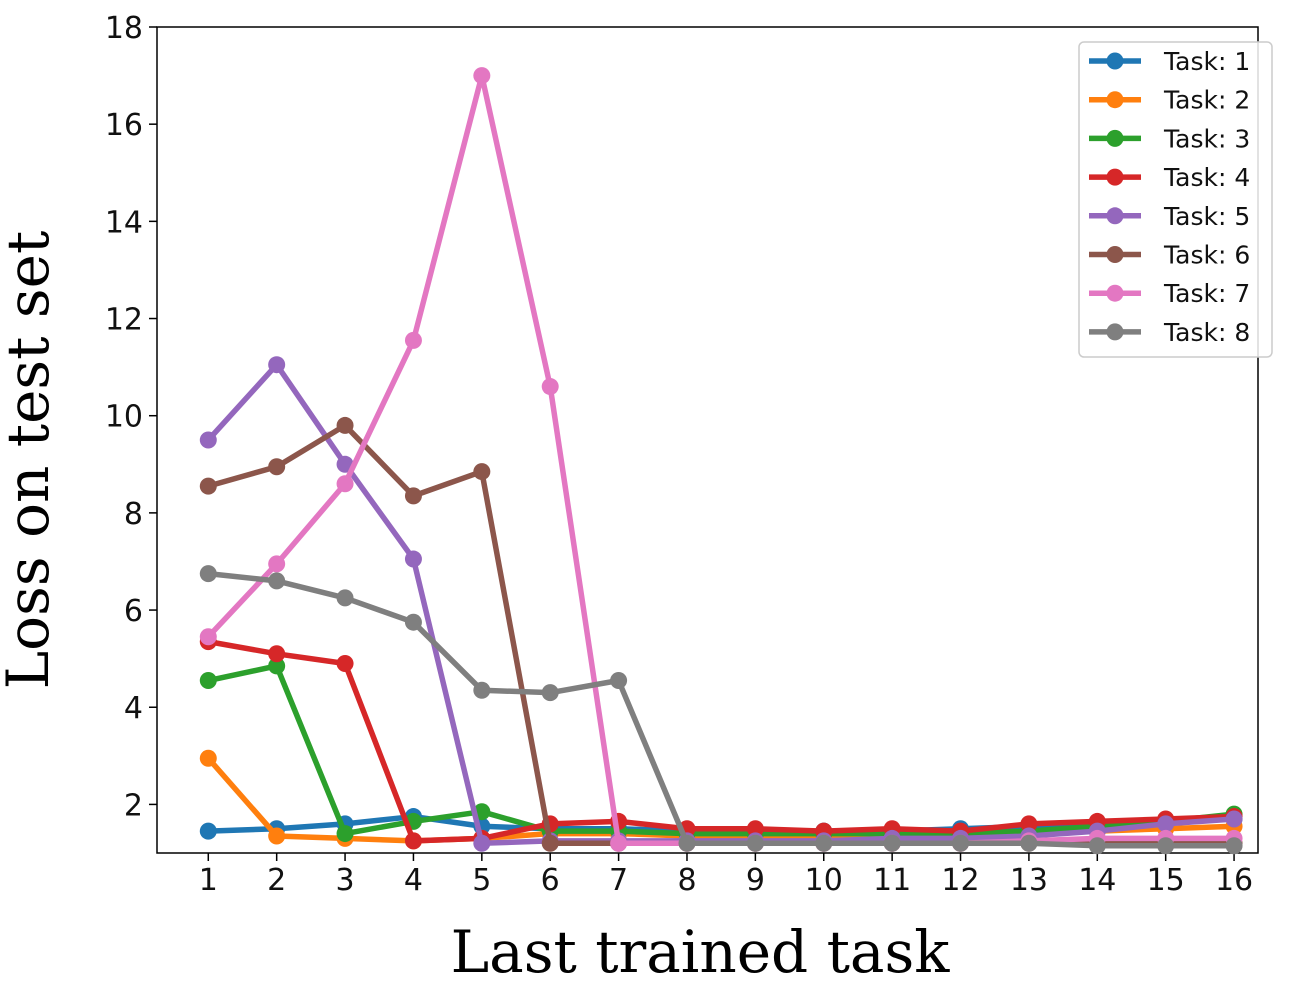 This screenshot has height=986, width=1298. I want to click on legend-item: Task: 2, so click(1169, 100).